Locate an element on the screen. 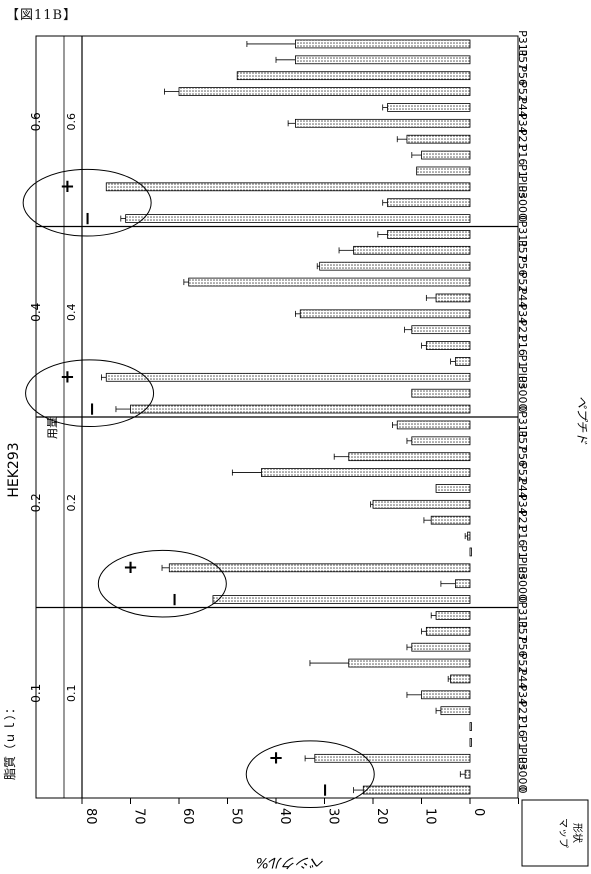 The image size is (591, 874). group-label-outer: 0.2 is located at coordinates (36, 502).